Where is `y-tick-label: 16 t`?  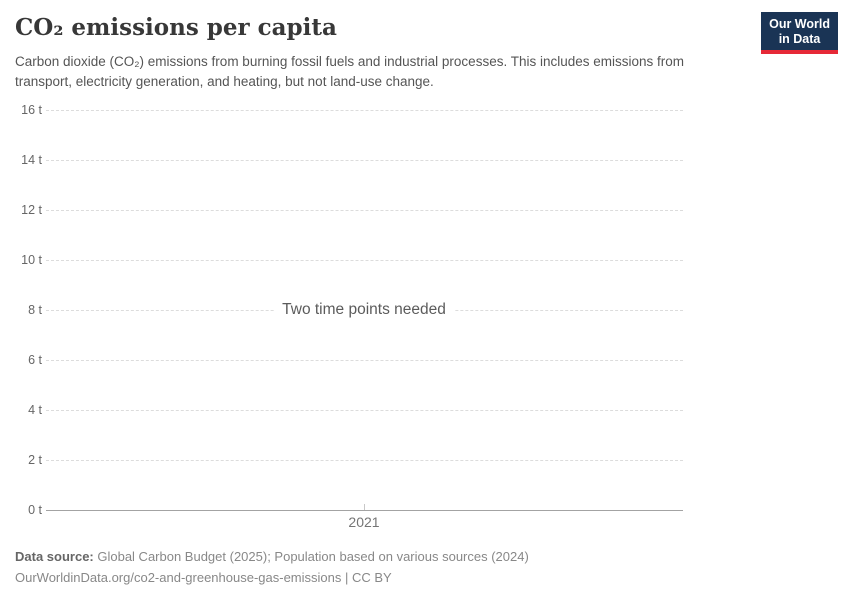
y-tick-label: 16 t is located at coordinates (31, 110).